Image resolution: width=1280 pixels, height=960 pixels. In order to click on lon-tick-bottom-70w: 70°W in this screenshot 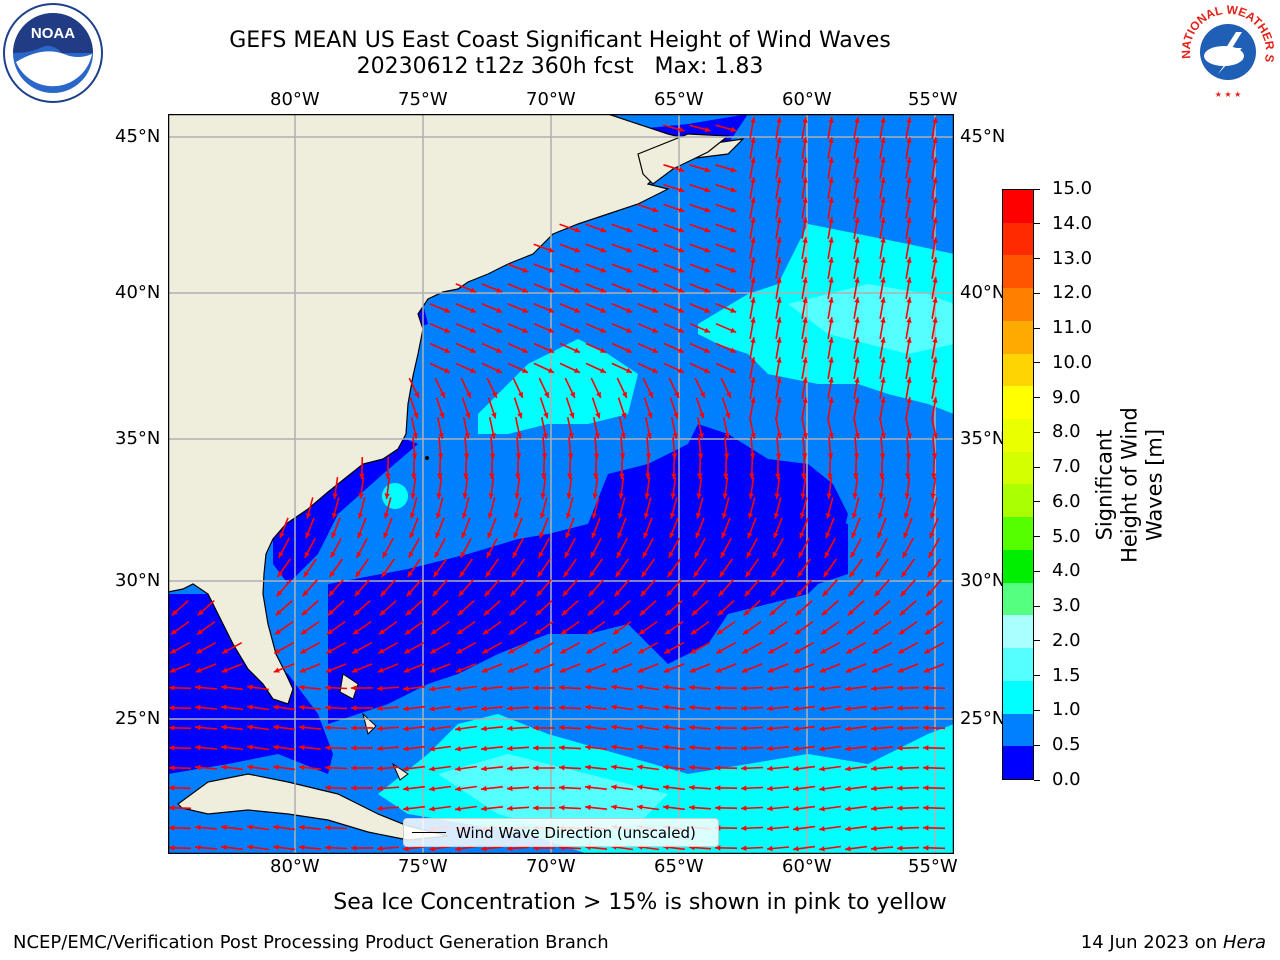, I will do `click(551, 866)`.